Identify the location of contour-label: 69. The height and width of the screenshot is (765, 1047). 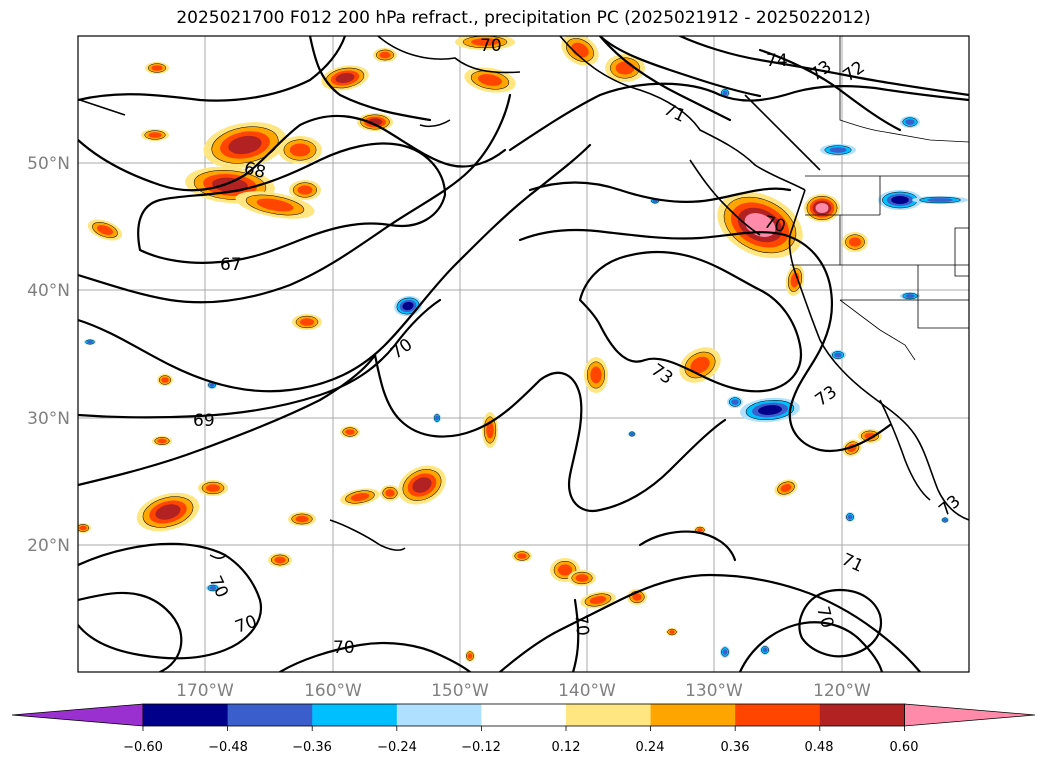
(204, 421).